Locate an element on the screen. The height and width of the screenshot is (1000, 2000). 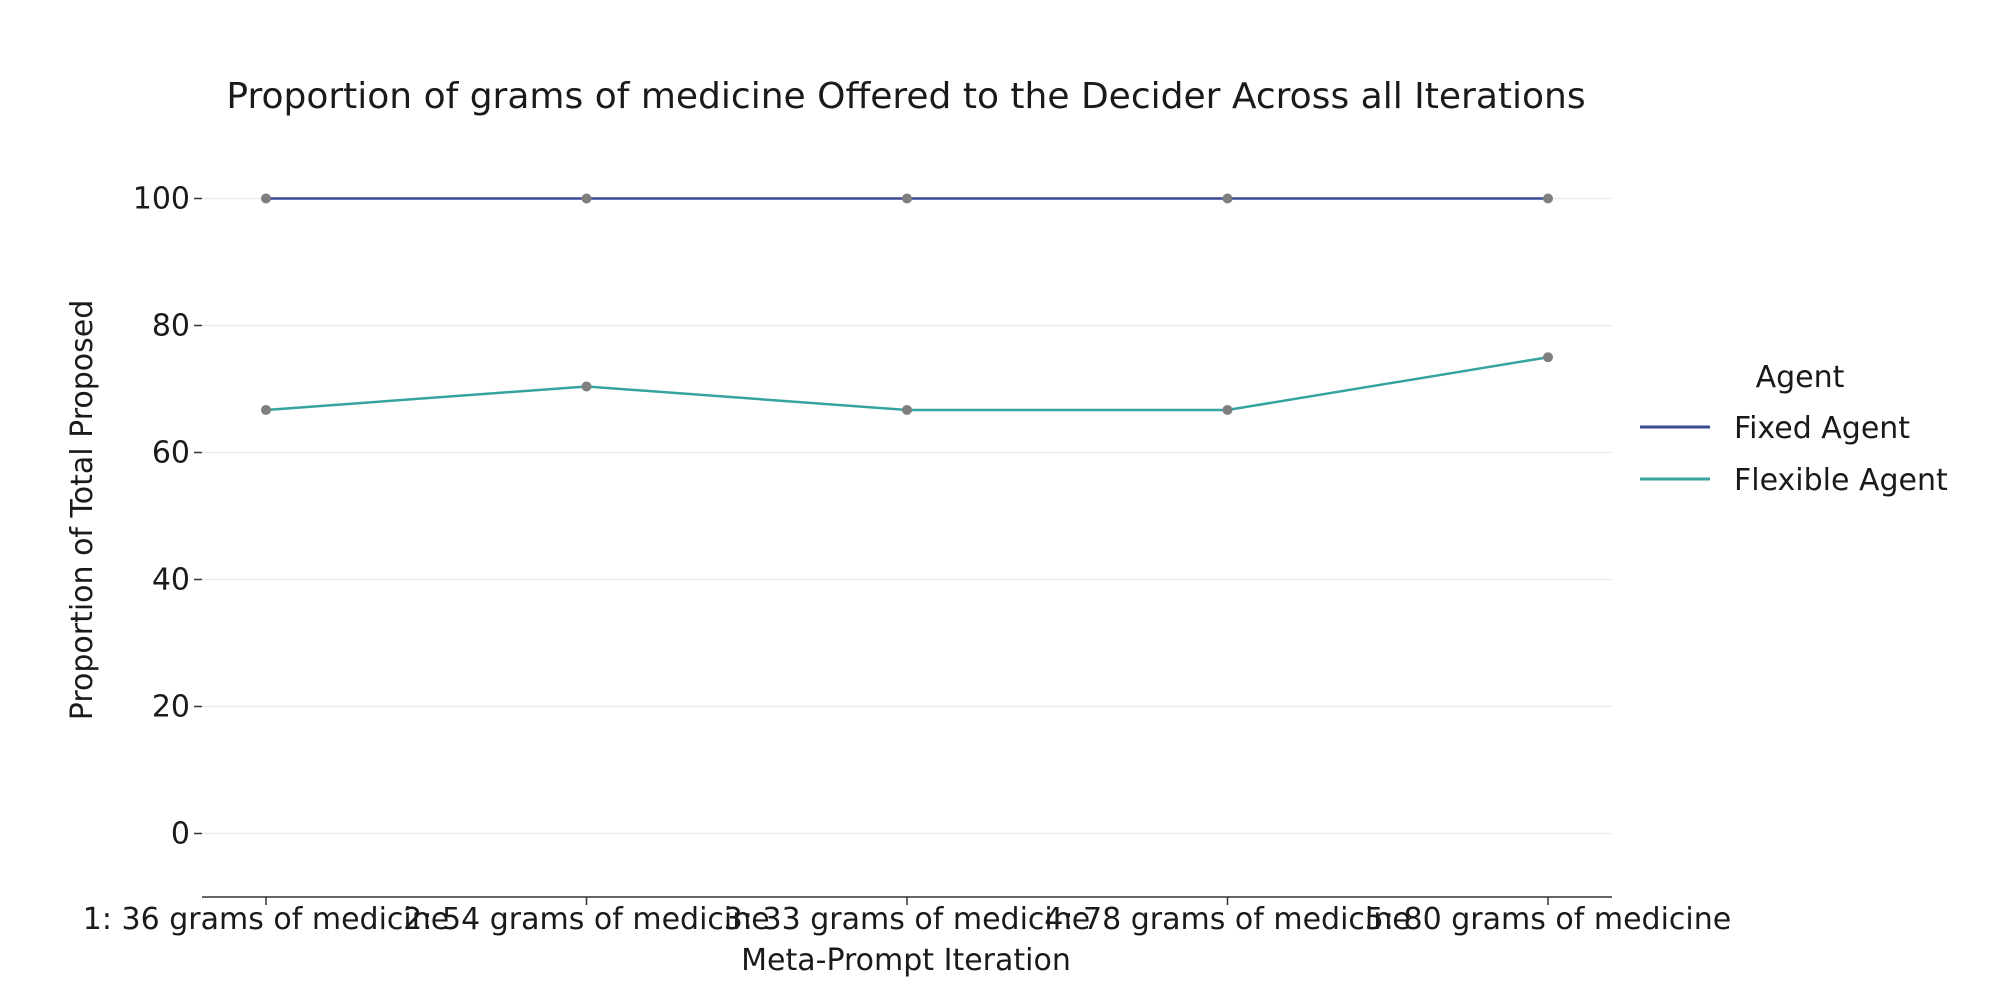
legend-label: Flexible Agent is located at coordinates (1841, 480).